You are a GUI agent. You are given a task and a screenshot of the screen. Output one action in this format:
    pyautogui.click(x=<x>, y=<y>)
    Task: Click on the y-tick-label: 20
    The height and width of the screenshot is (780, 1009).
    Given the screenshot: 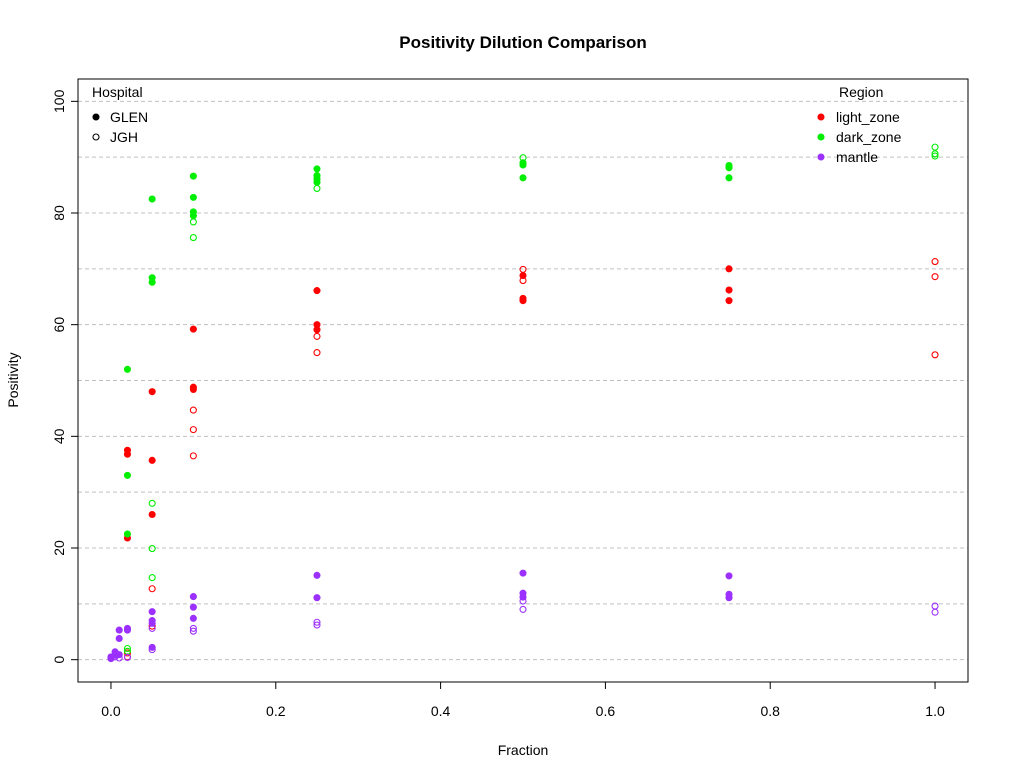 What is the action you would take?
    pyautogui.click(x=59, y=548)
    